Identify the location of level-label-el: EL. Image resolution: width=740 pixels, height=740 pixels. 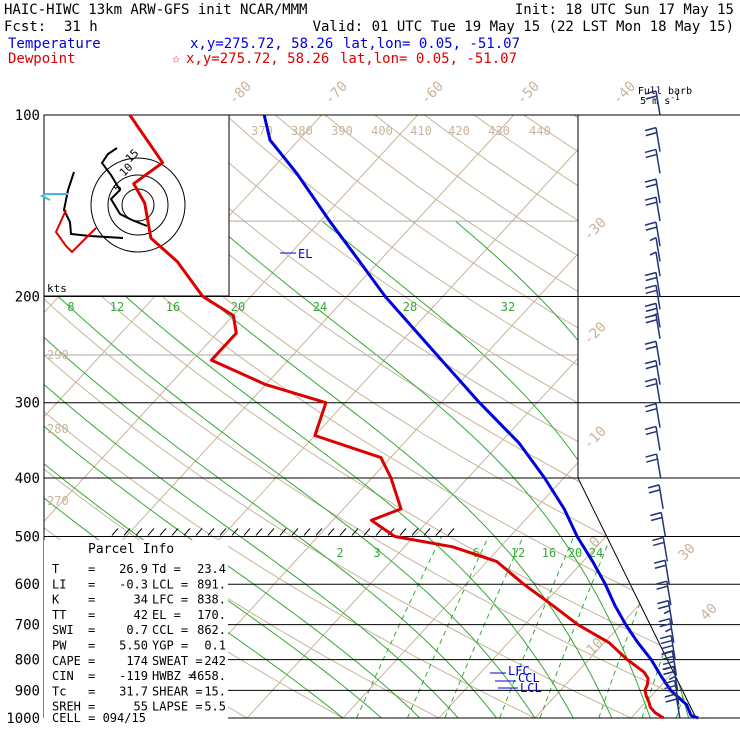
(305, 254).